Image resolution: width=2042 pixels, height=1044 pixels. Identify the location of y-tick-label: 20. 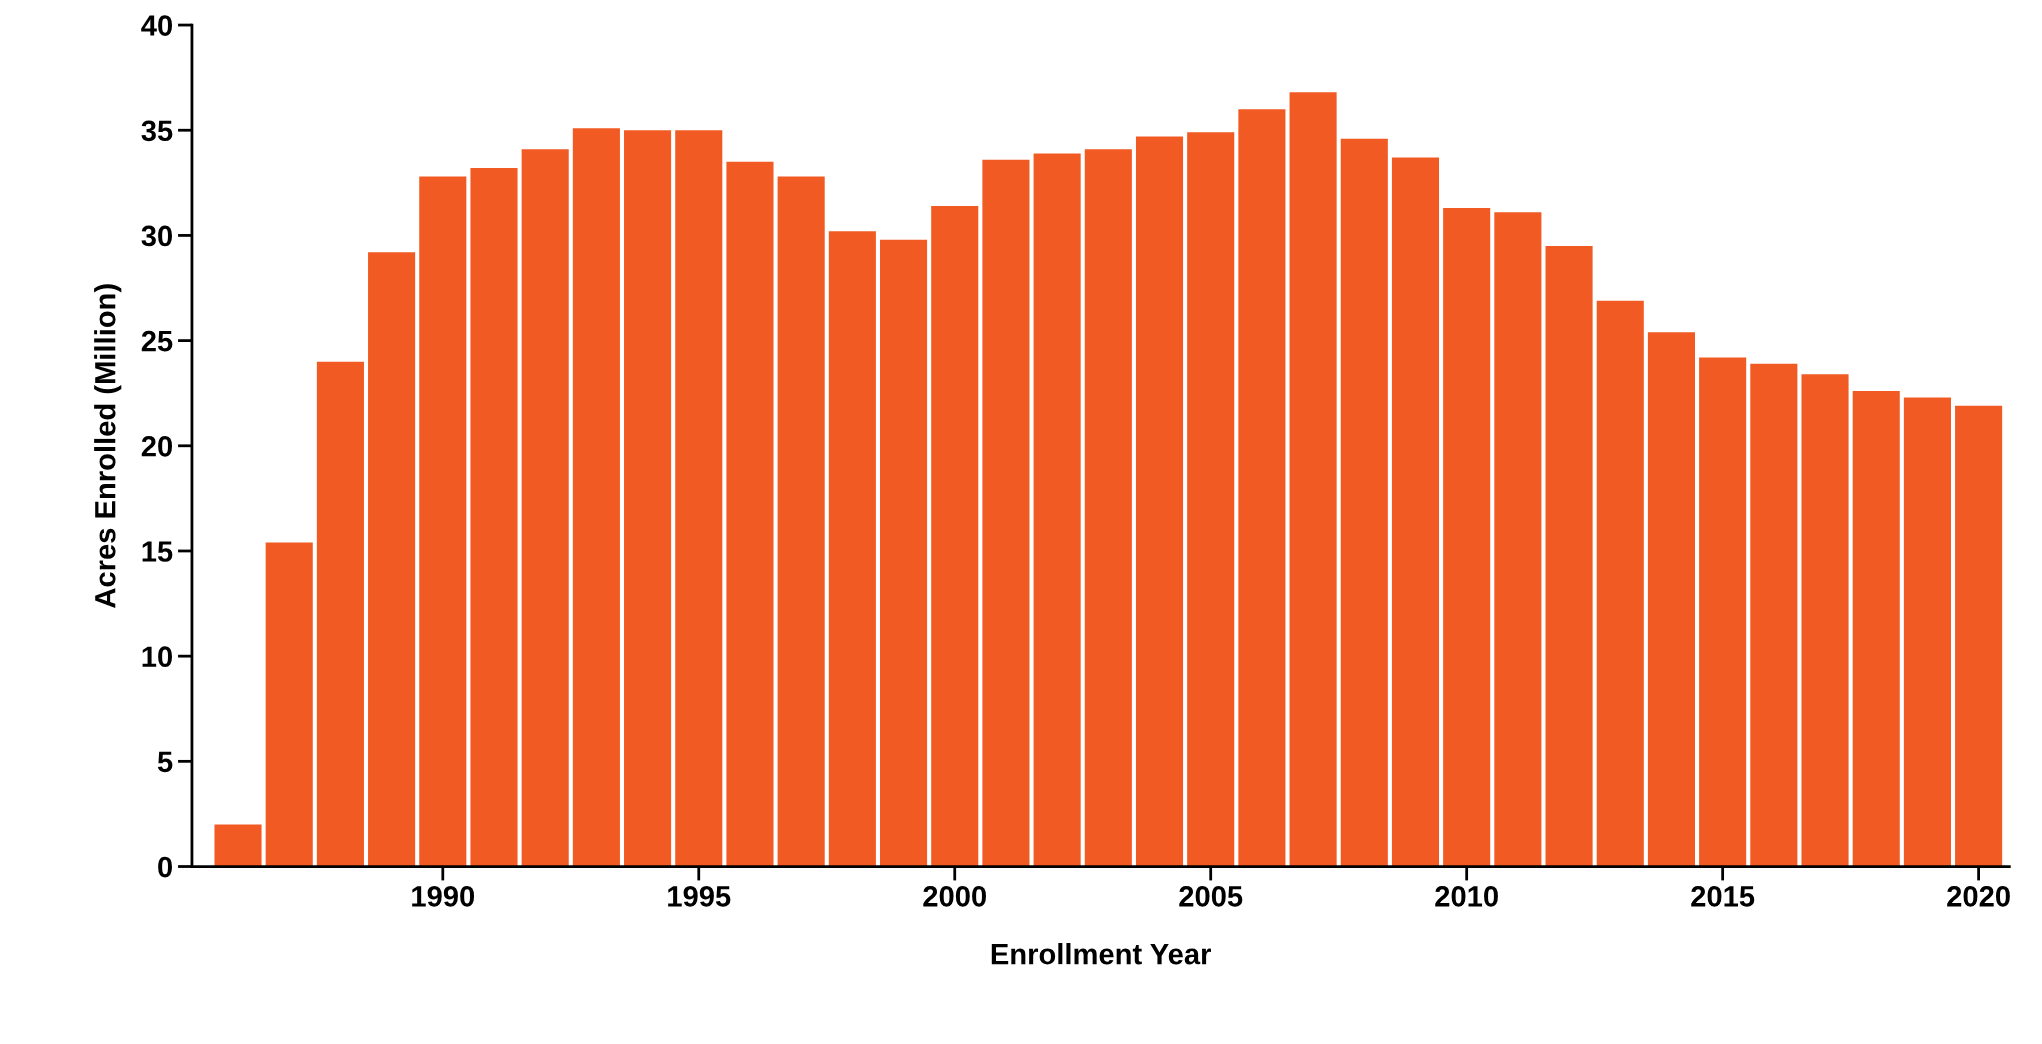
(157, 446).